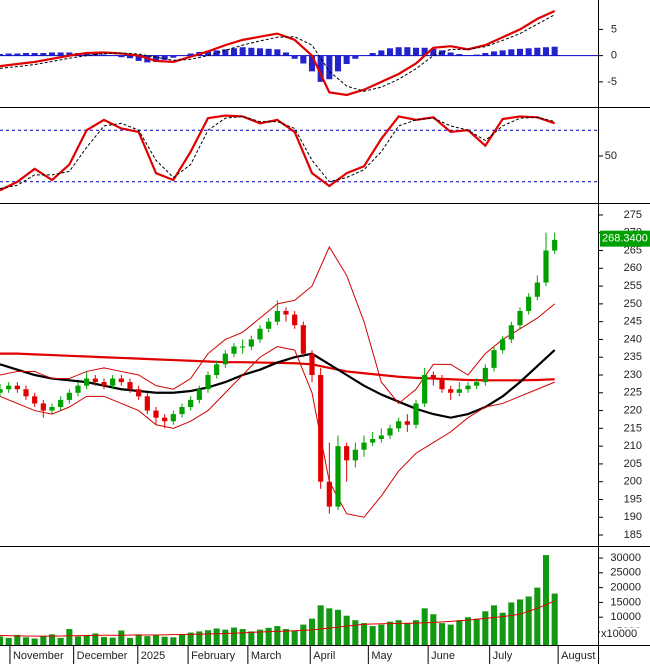  What do you see at coordinates (633, 304) in the screenshot?
I see `y-tick-label: 250` at bounding box center [633, 304].